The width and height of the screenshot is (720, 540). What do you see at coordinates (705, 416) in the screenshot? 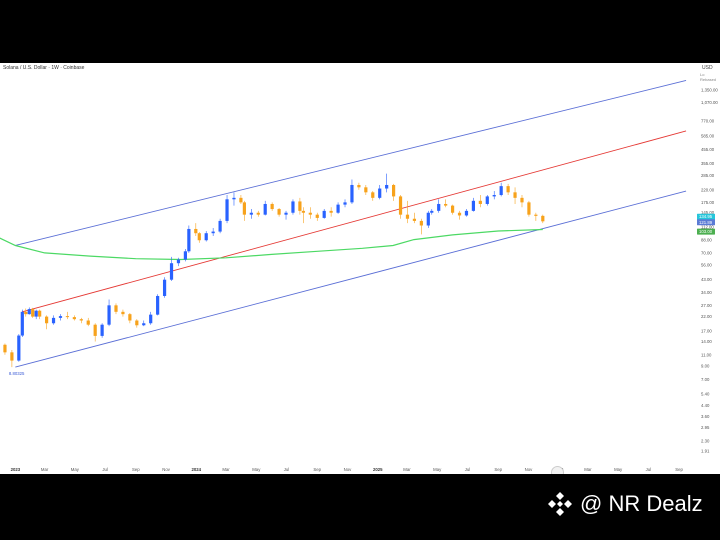
I see `y-tick-label: 3.60` at bounding box center [705, 416].